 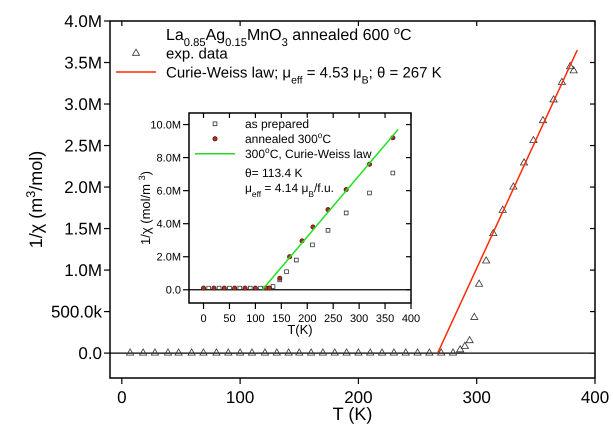 What do you see at coordinates (76, 312) in the screenshot?
I see `y-tick-label: 500.0k` at bounding box center [76, 312].